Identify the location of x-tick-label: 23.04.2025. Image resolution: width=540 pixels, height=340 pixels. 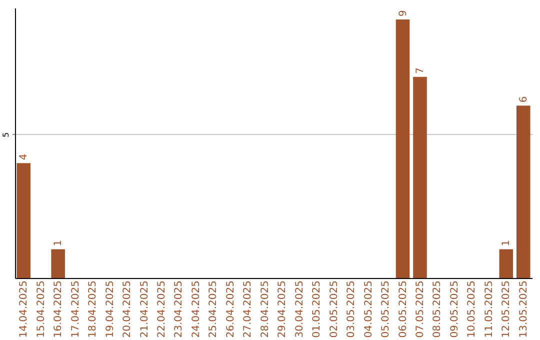
(179, 309).